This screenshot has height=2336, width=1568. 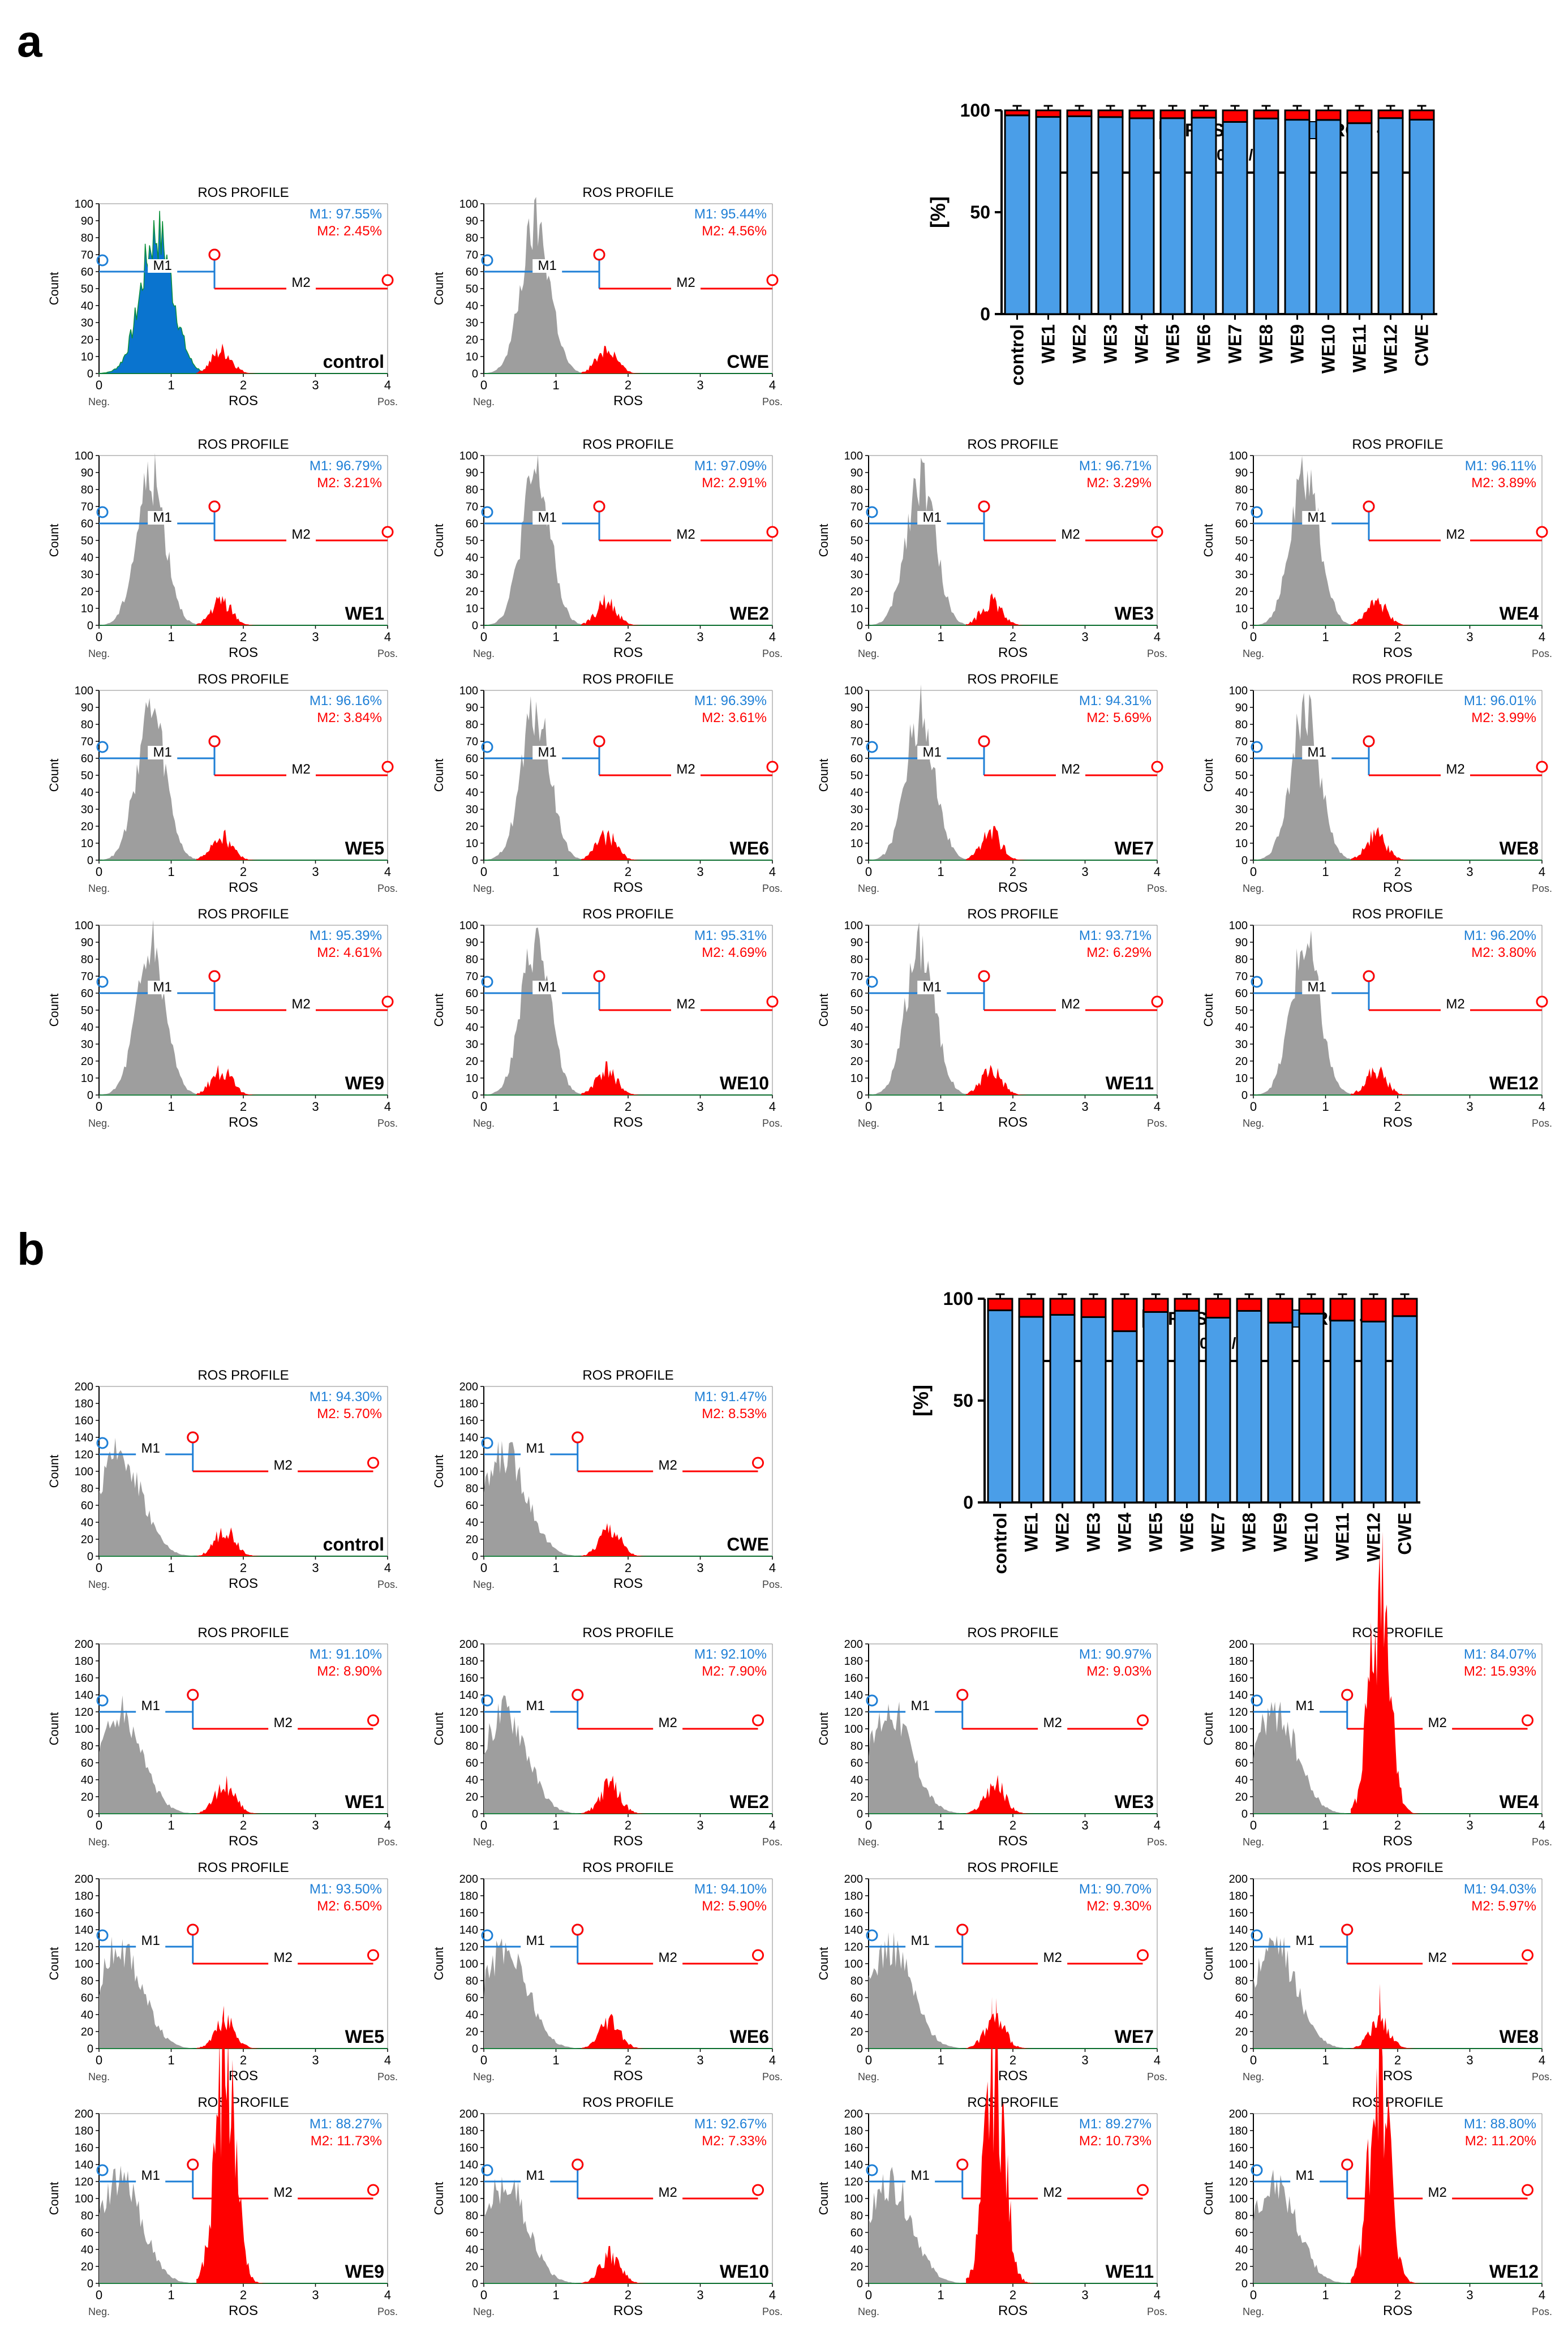 I want to click on x-axis-label: ROS, so click(x=1397, y=652).